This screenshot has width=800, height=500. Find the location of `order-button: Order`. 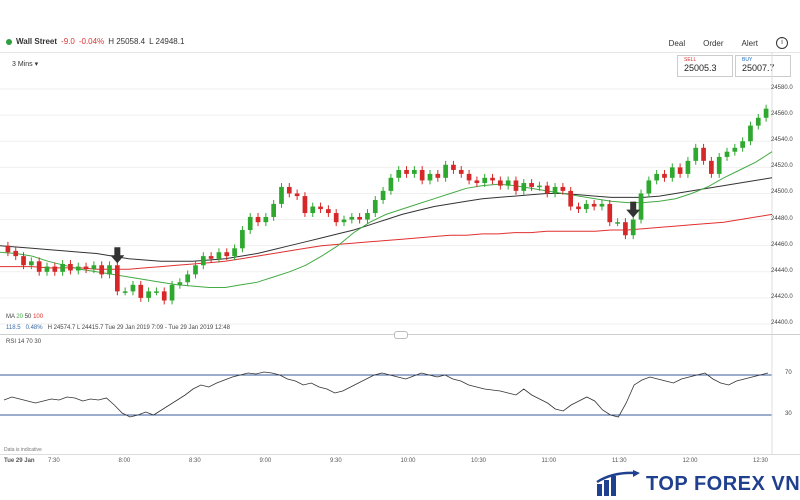

order-button: Order is located at coordinates (713, 43).